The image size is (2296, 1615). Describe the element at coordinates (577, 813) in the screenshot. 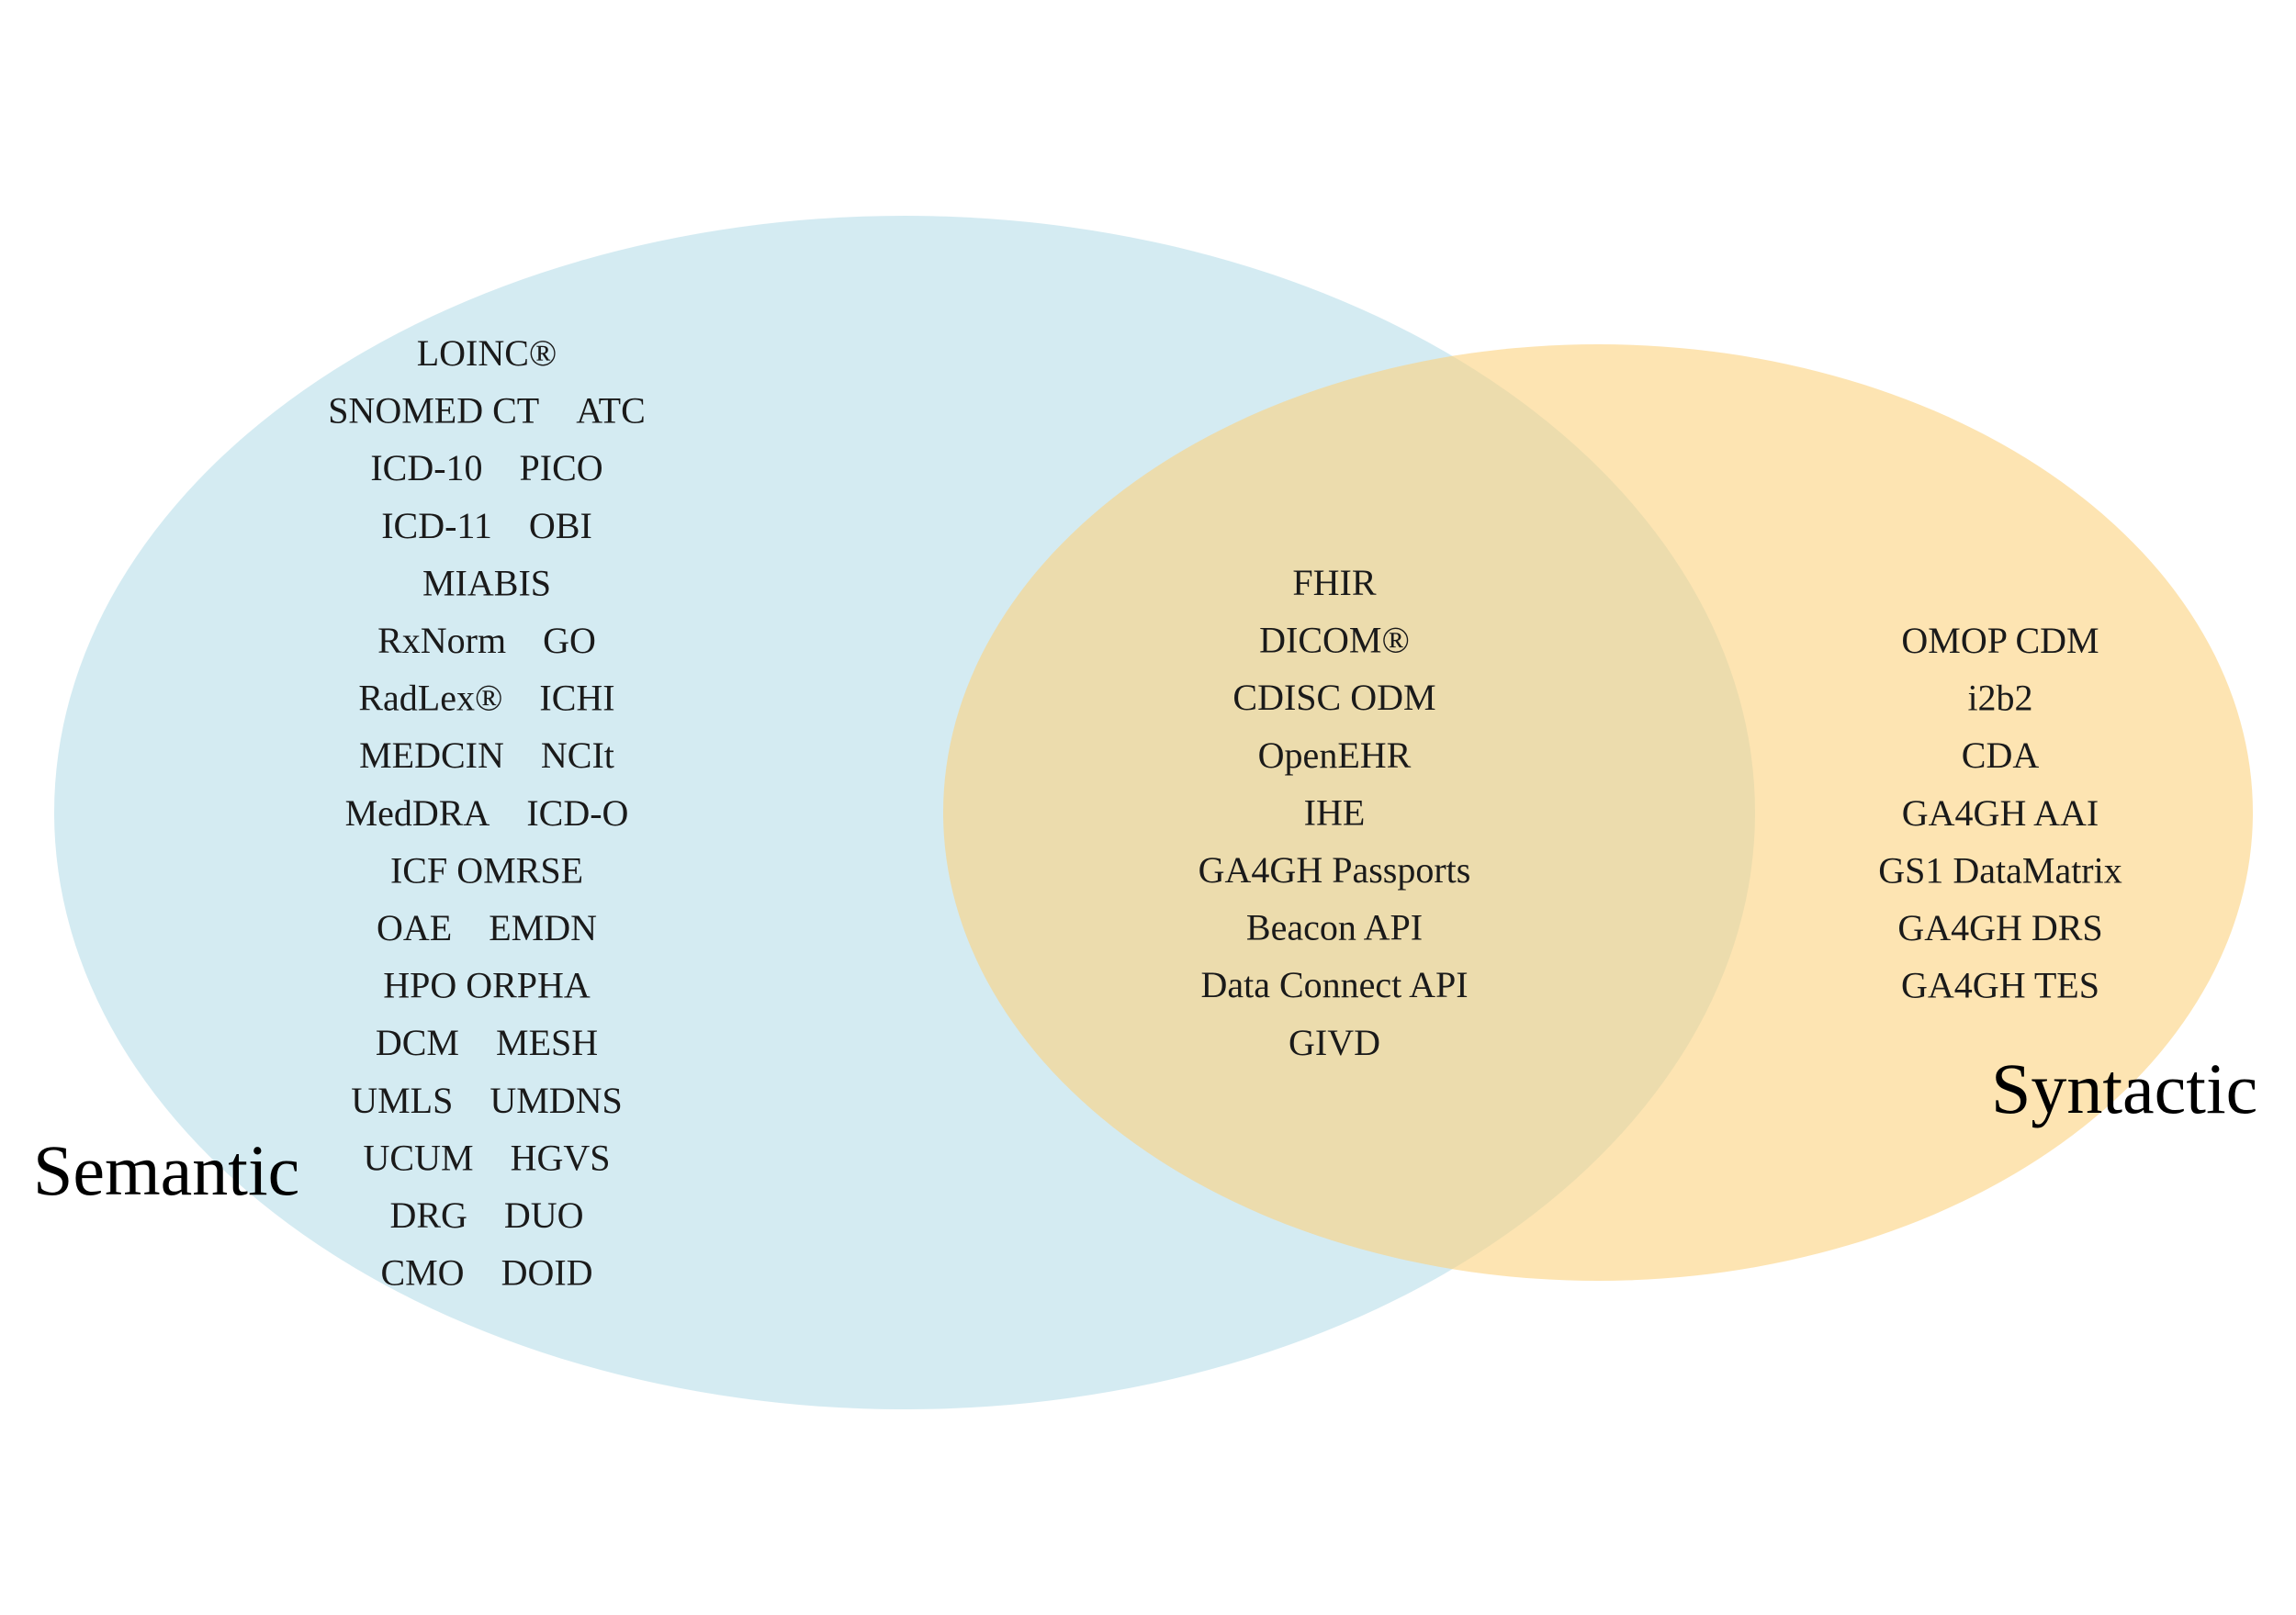

I see `semantic-term: ICD-O` at that location.